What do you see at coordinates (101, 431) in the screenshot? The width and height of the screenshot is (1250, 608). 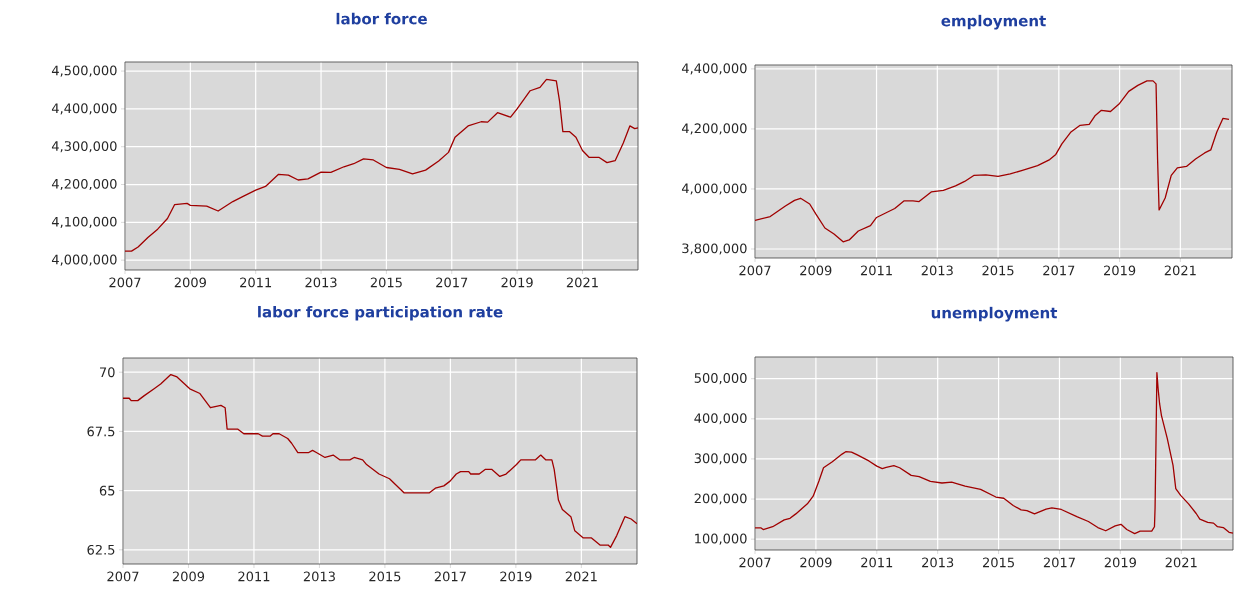 I see `y-tick-label: 67.5` at bounding box center [101, 431].